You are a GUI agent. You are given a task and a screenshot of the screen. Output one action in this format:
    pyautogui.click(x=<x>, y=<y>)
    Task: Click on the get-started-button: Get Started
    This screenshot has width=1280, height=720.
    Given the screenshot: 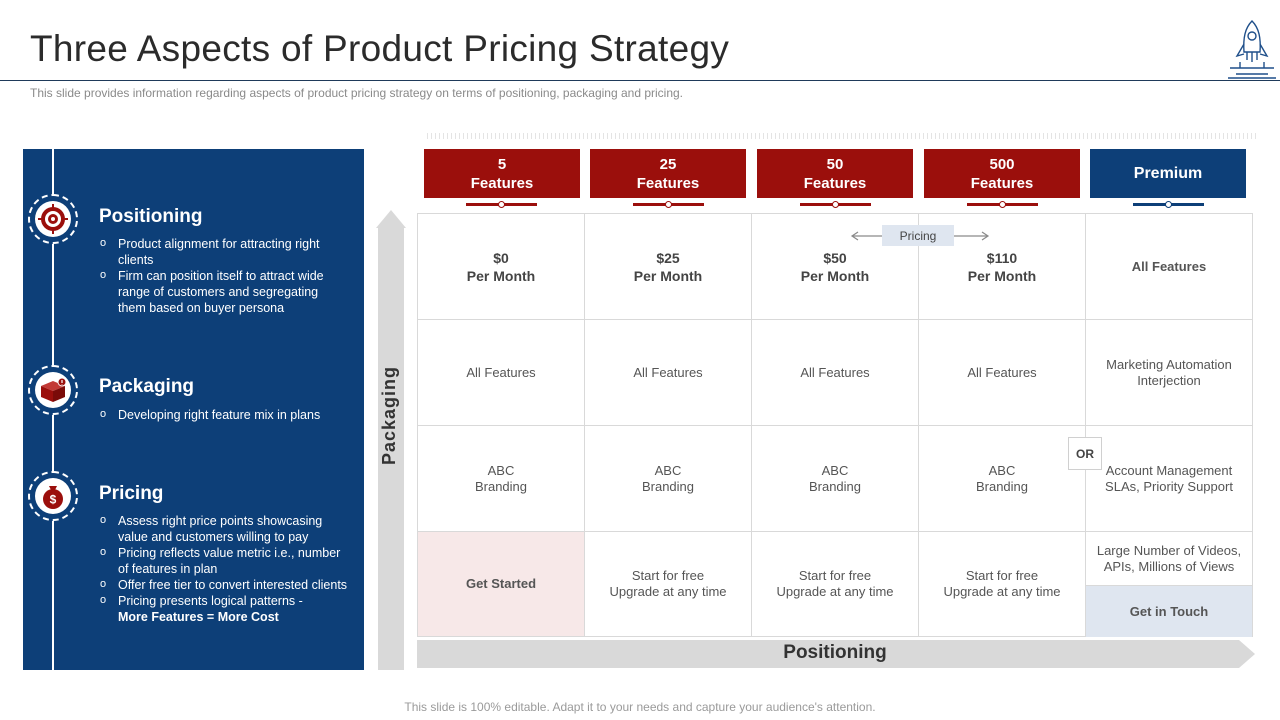 What is the action you would take?
    pyautogui.click(x=501, y=584)
    